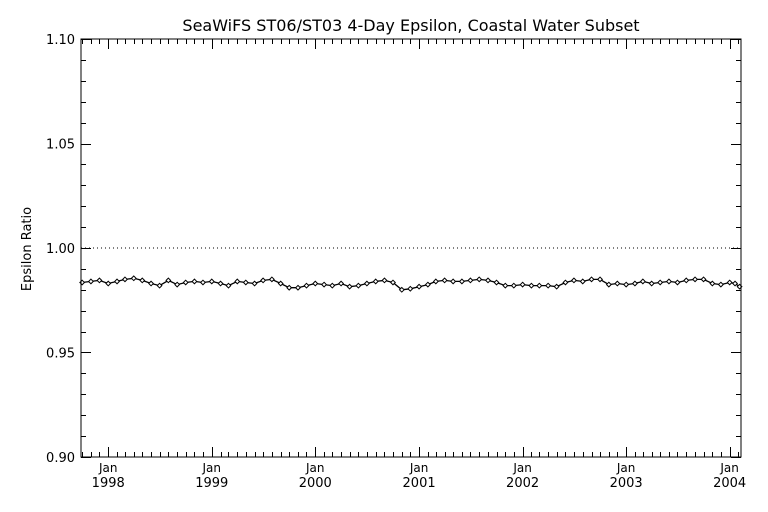  I want to click on y-tick-label: 1.05, so click(60, 145).